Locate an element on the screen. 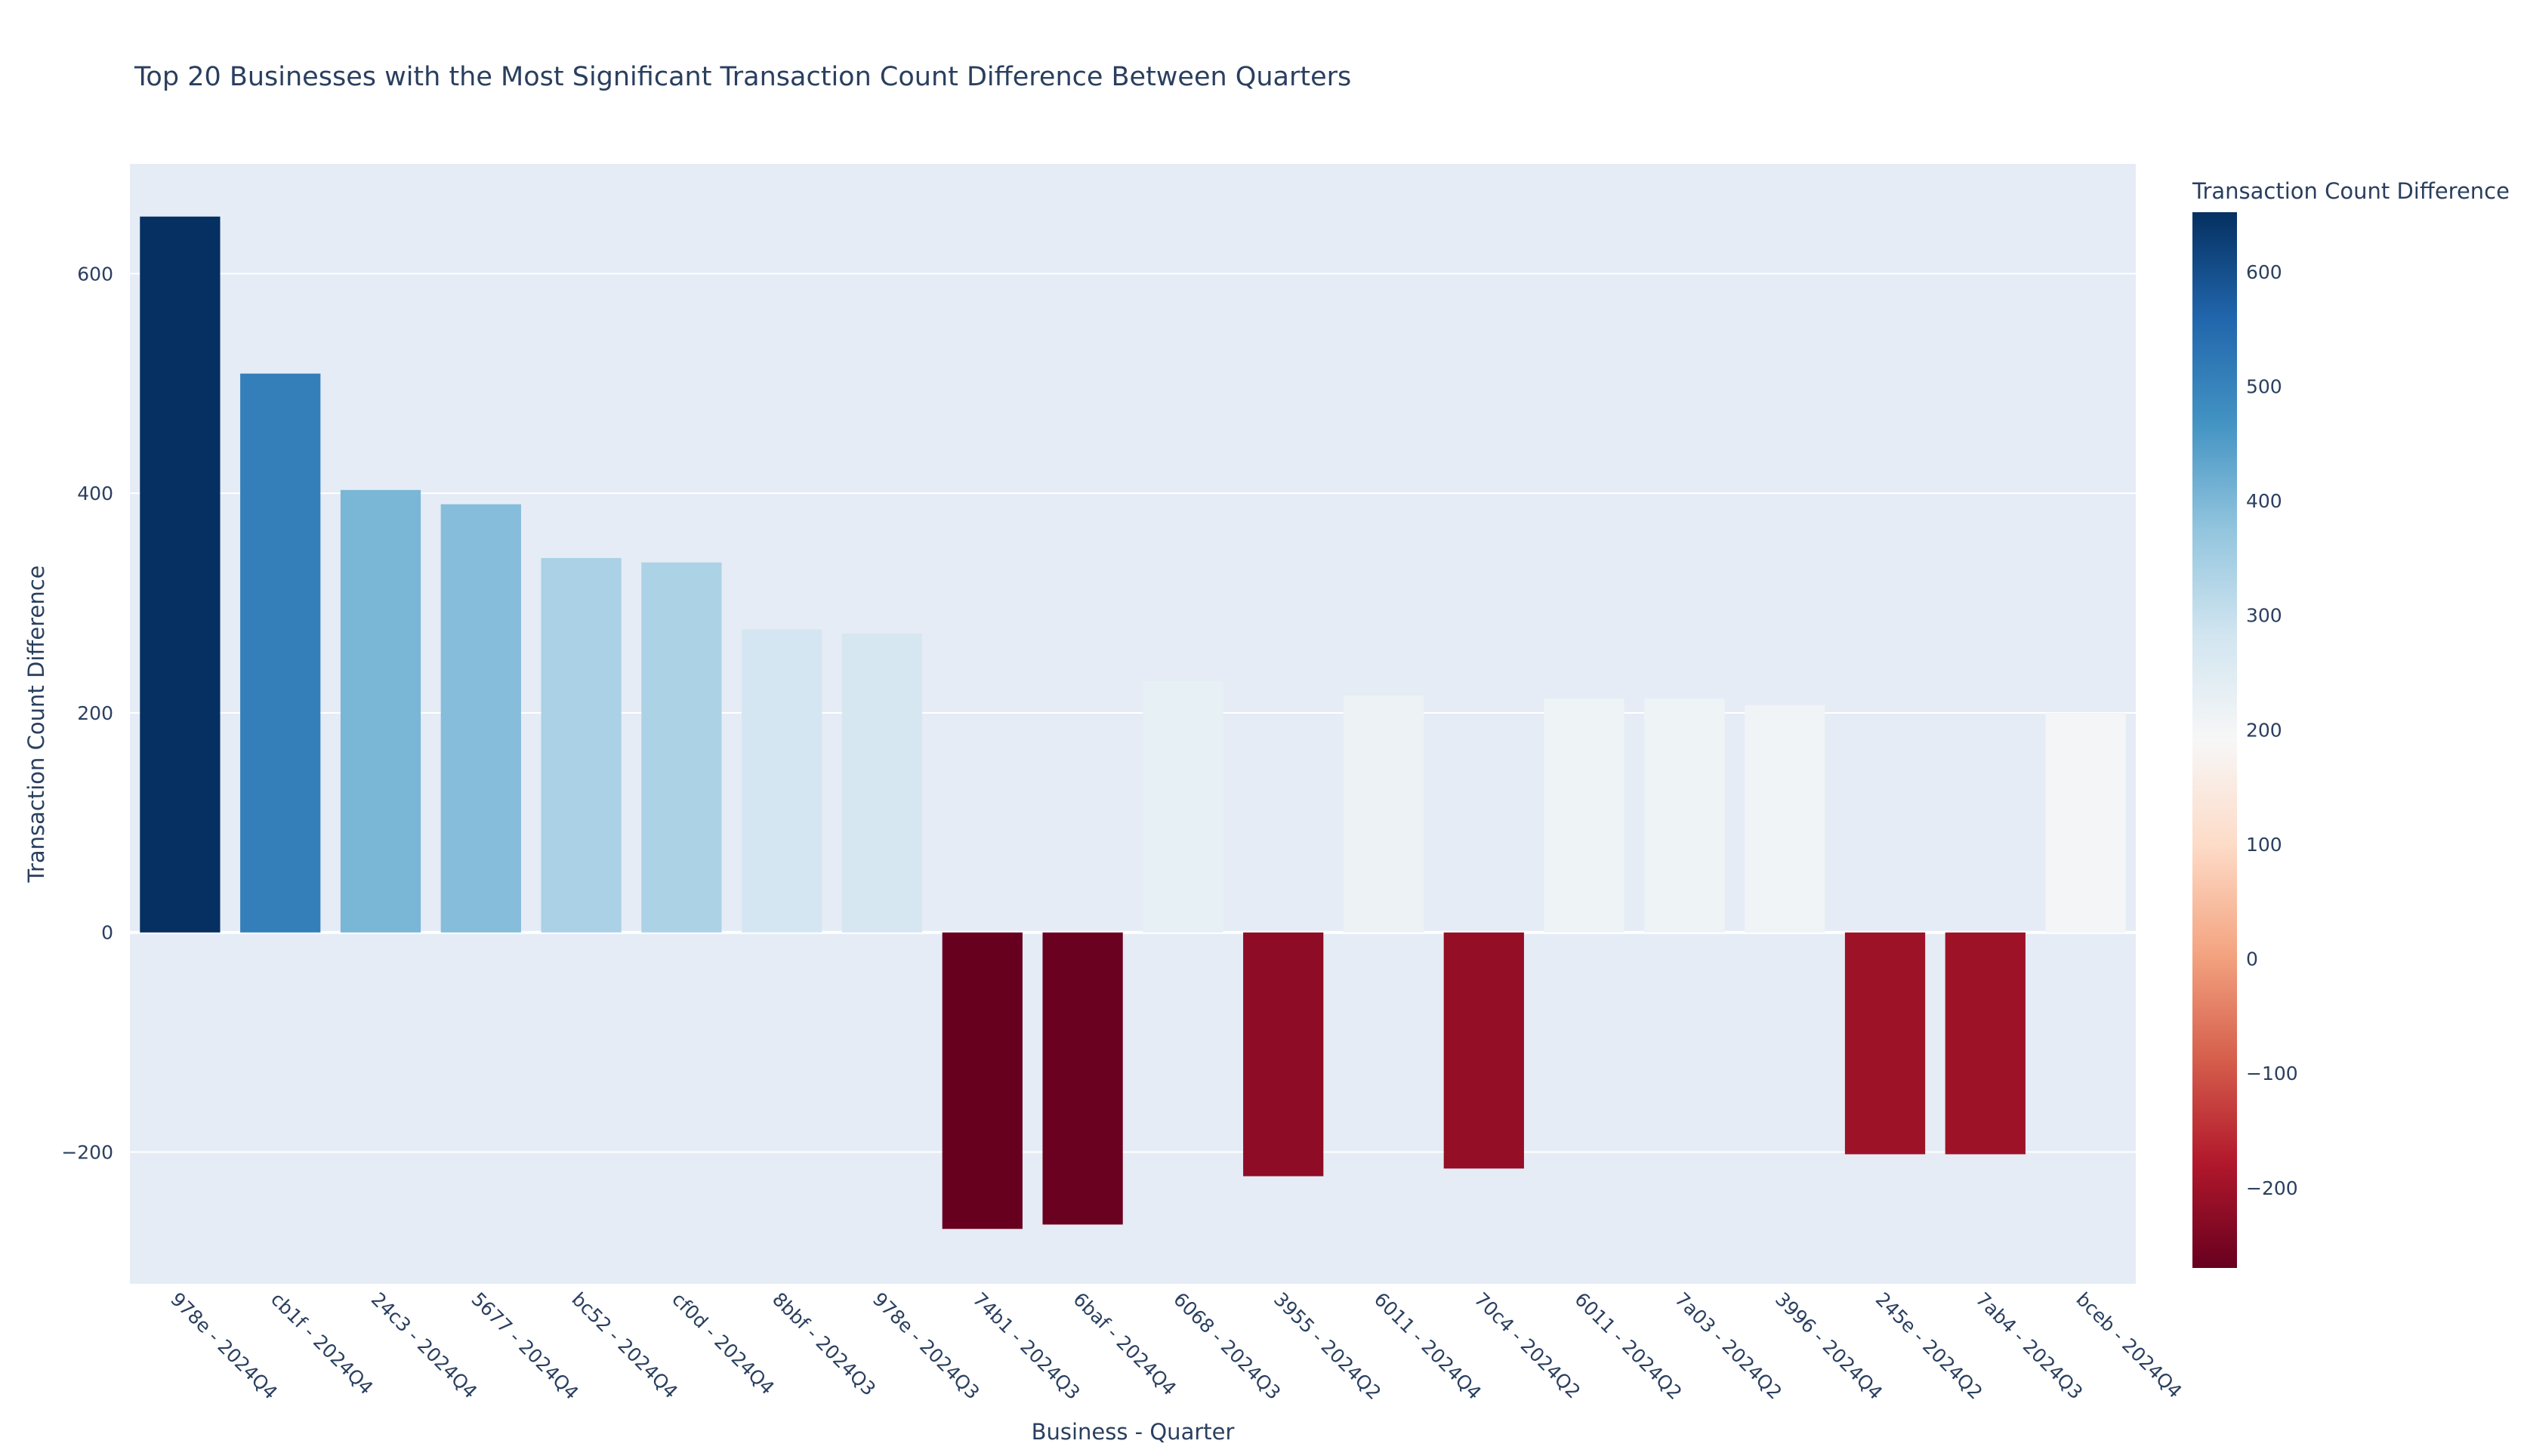 This screenshot has height=1456, width=2527. colorbar-tick-label: 0 is located at coordinates (2252, 959).